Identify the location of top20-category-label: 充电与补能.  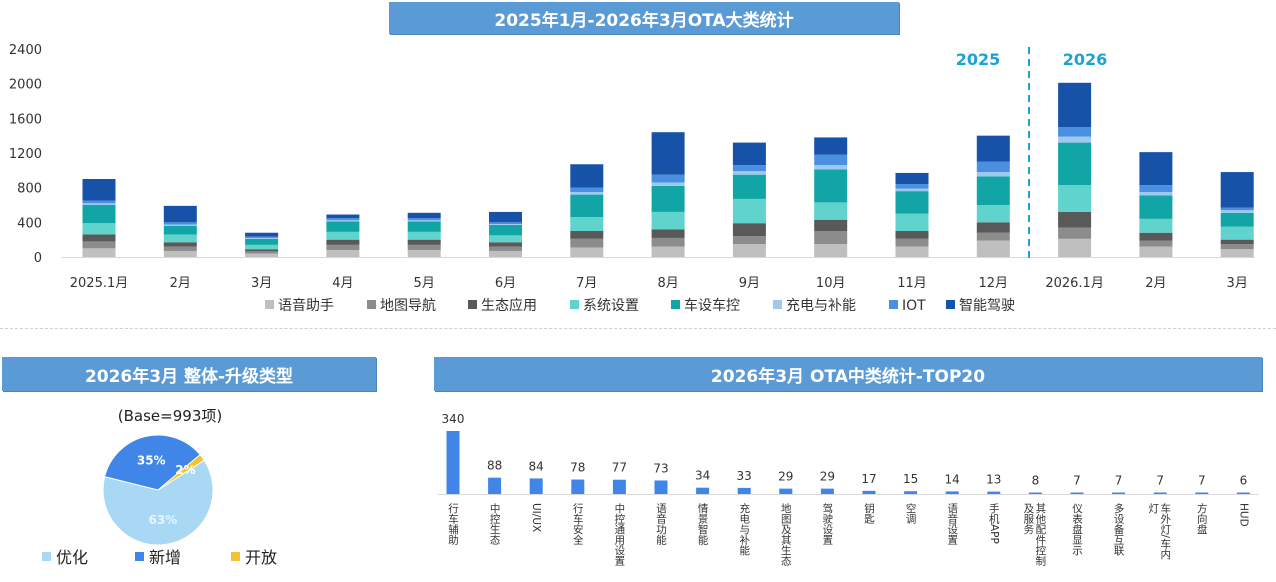
(744, 529).